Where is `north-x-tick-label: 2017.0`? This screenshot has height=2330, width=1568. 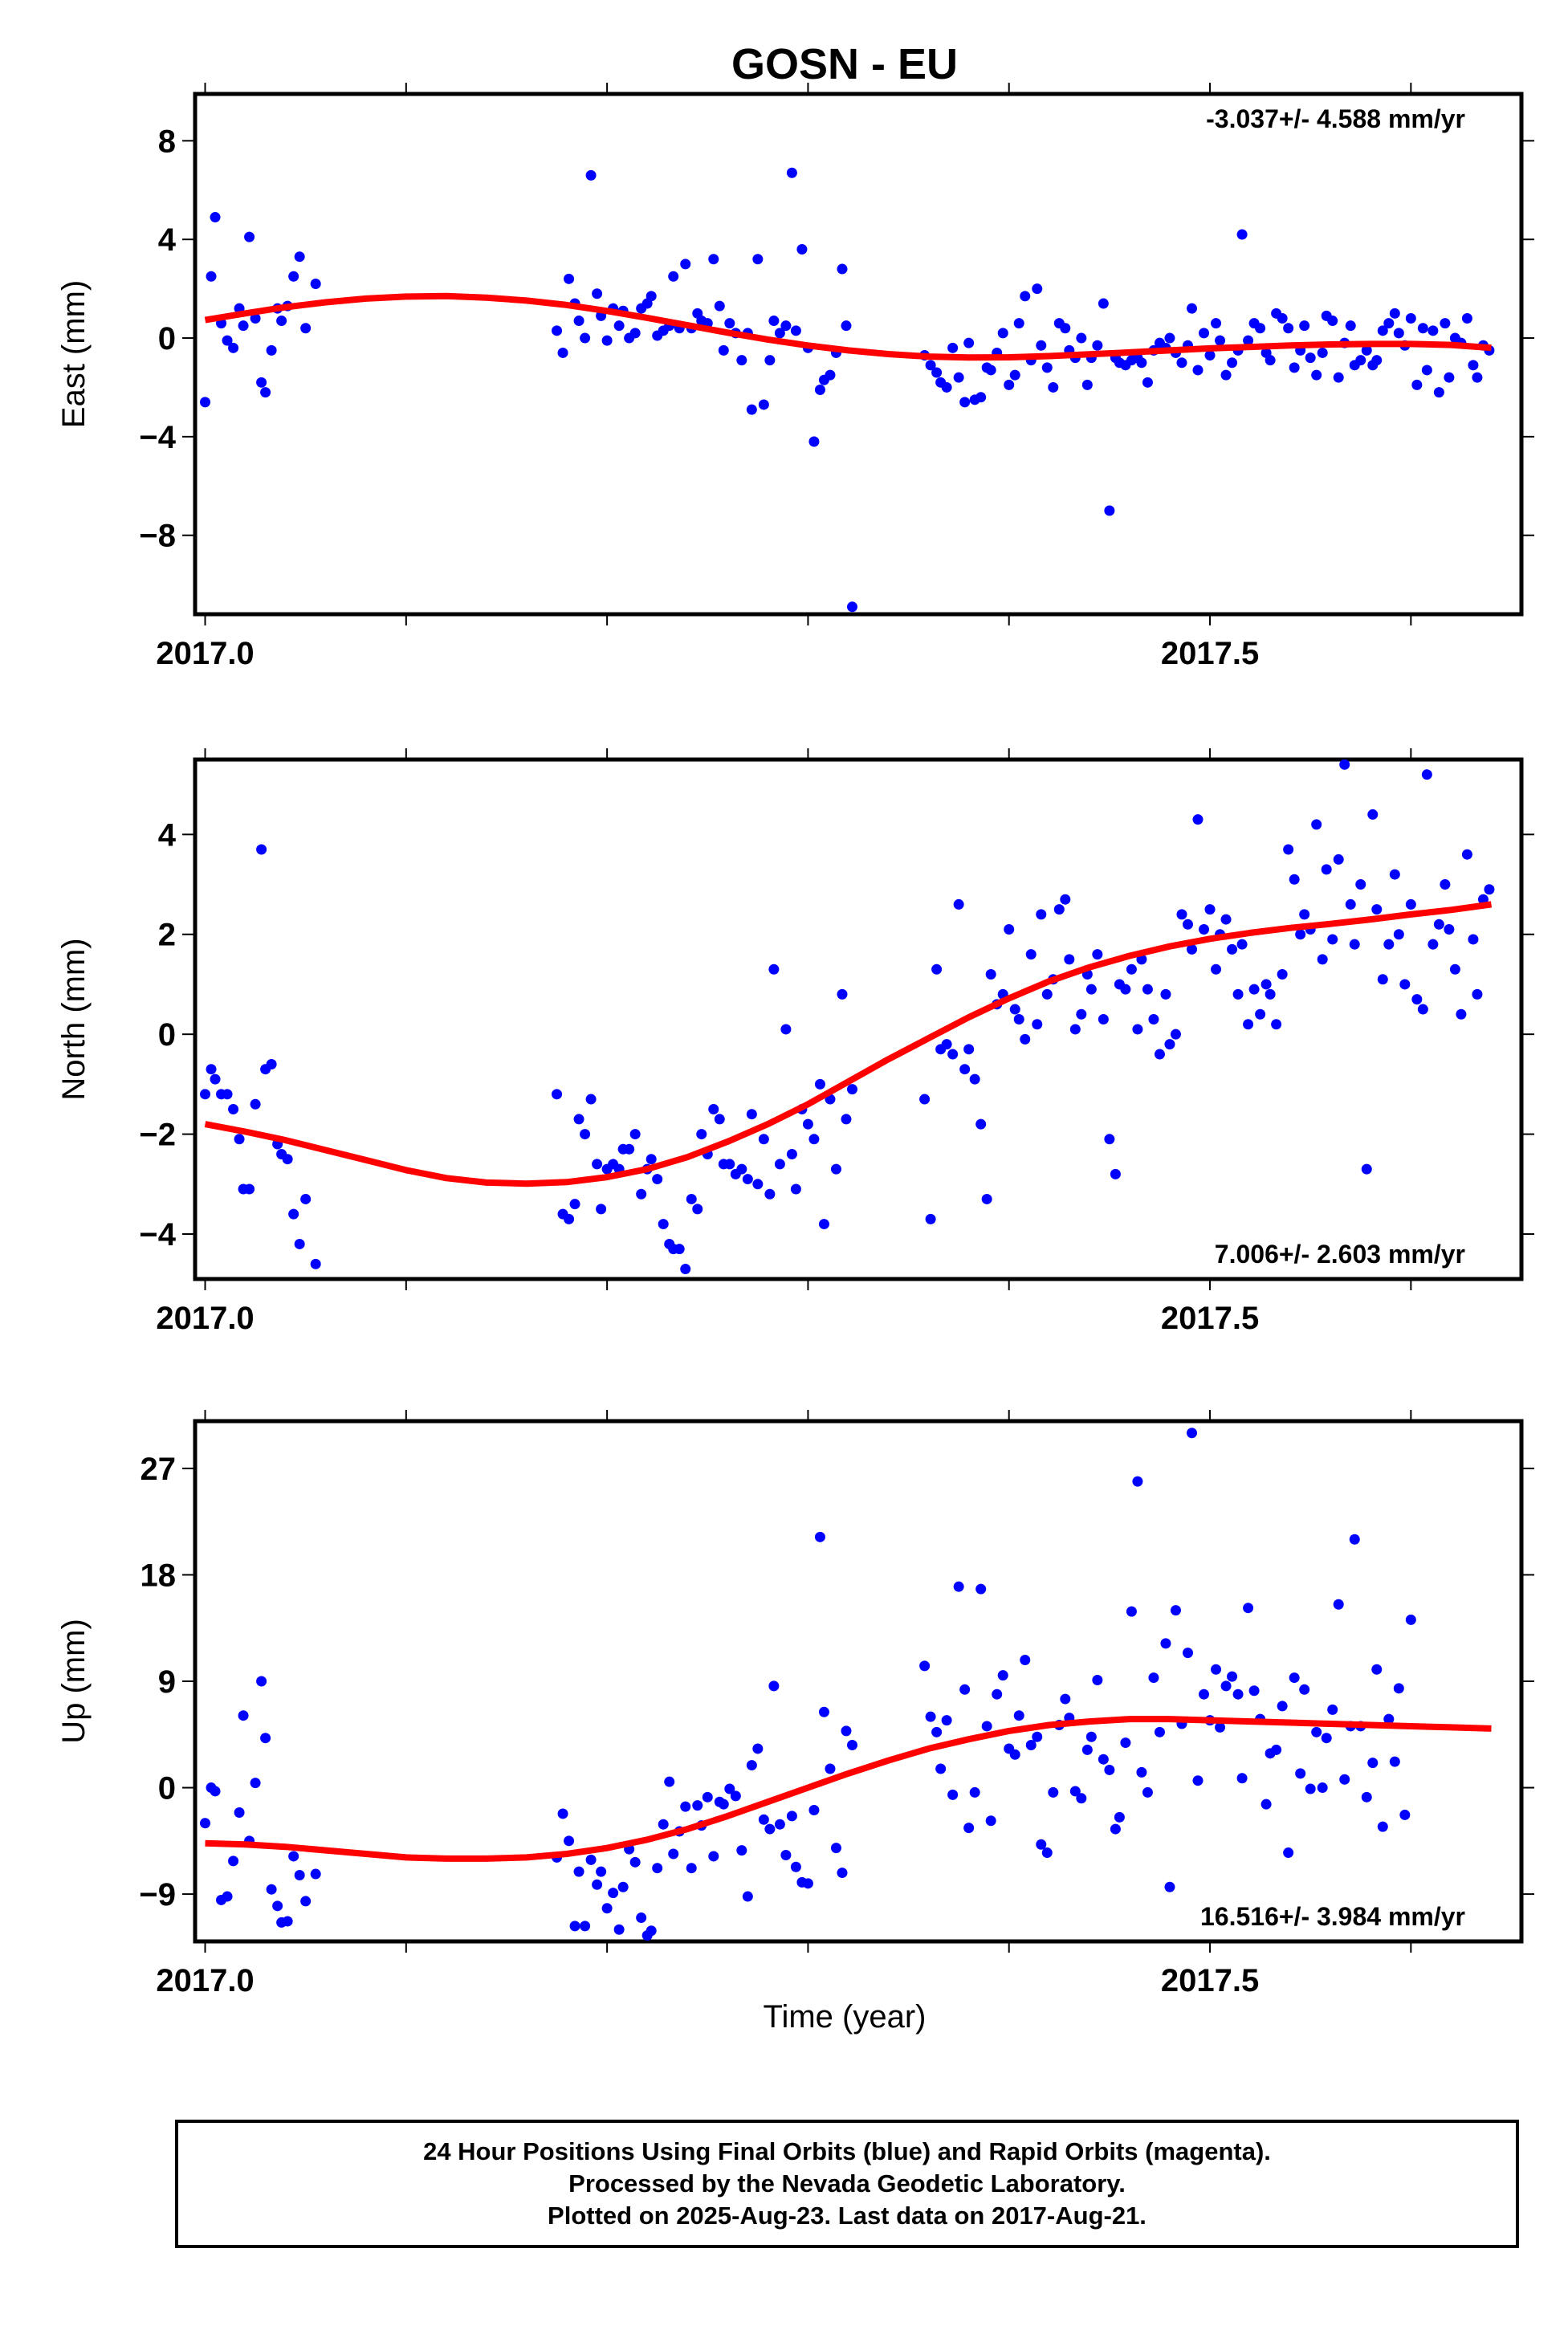 north-x-tick-label: 2017.0 is located at coordinates (205, 1318).